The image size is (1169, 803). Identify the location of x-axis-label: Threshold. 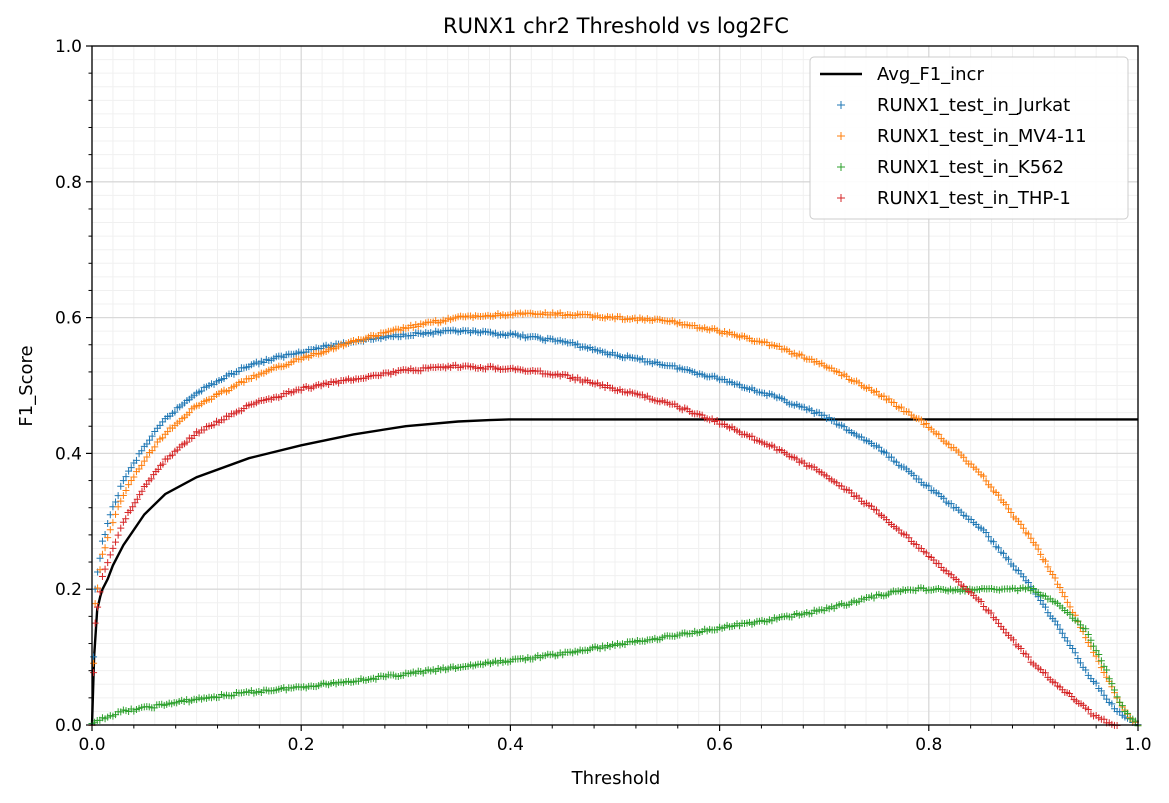
(616, 778).